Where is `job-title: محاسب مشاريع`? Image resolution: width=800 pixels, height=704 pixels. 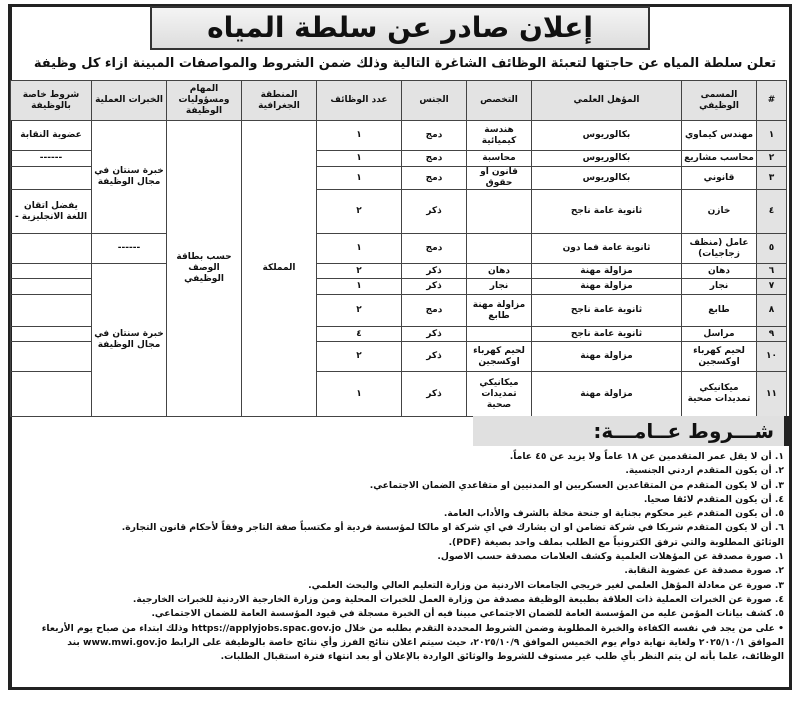 job-title: محاسب مشاريع is located at coordinates (719, 158).